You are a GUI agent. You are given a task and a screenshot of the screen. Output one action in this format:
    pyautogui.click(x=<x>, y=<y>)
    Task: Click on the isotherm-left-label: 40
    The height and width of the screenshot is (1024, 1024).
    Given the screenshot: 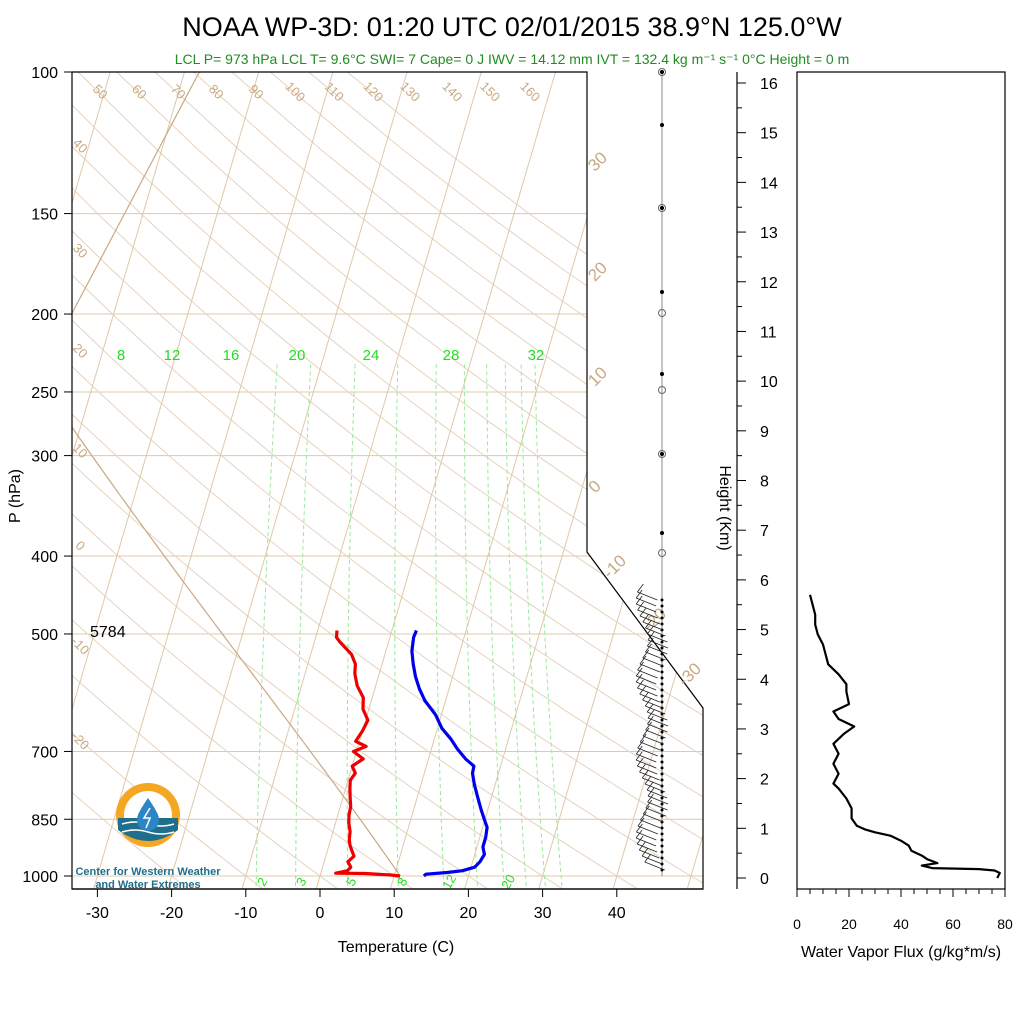 What is the action you would take?
    pyautogui.click(x=80, y=145)
    